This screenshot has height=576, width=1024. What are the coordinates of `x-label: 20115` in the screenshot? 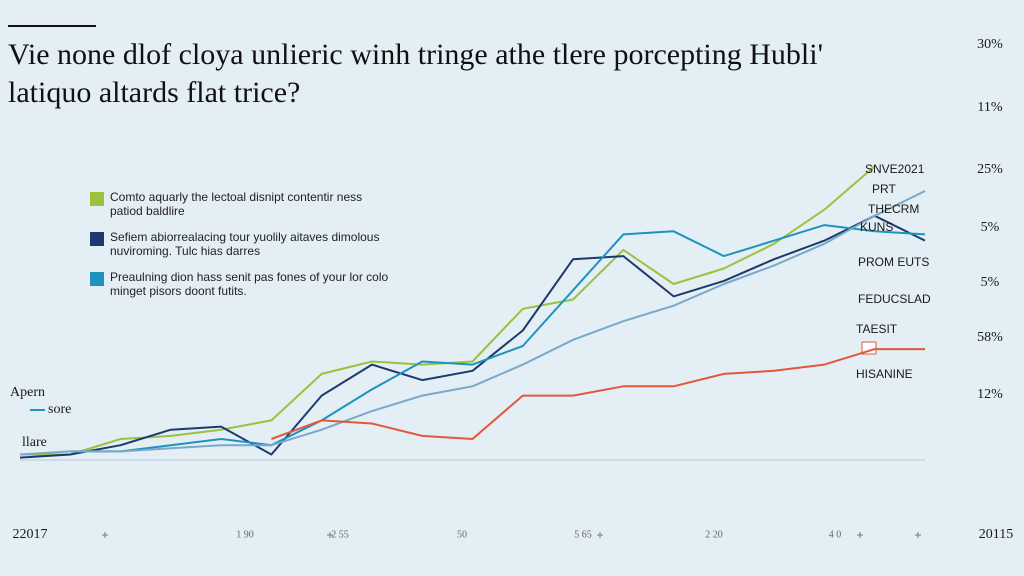 It's located at (996, 534).